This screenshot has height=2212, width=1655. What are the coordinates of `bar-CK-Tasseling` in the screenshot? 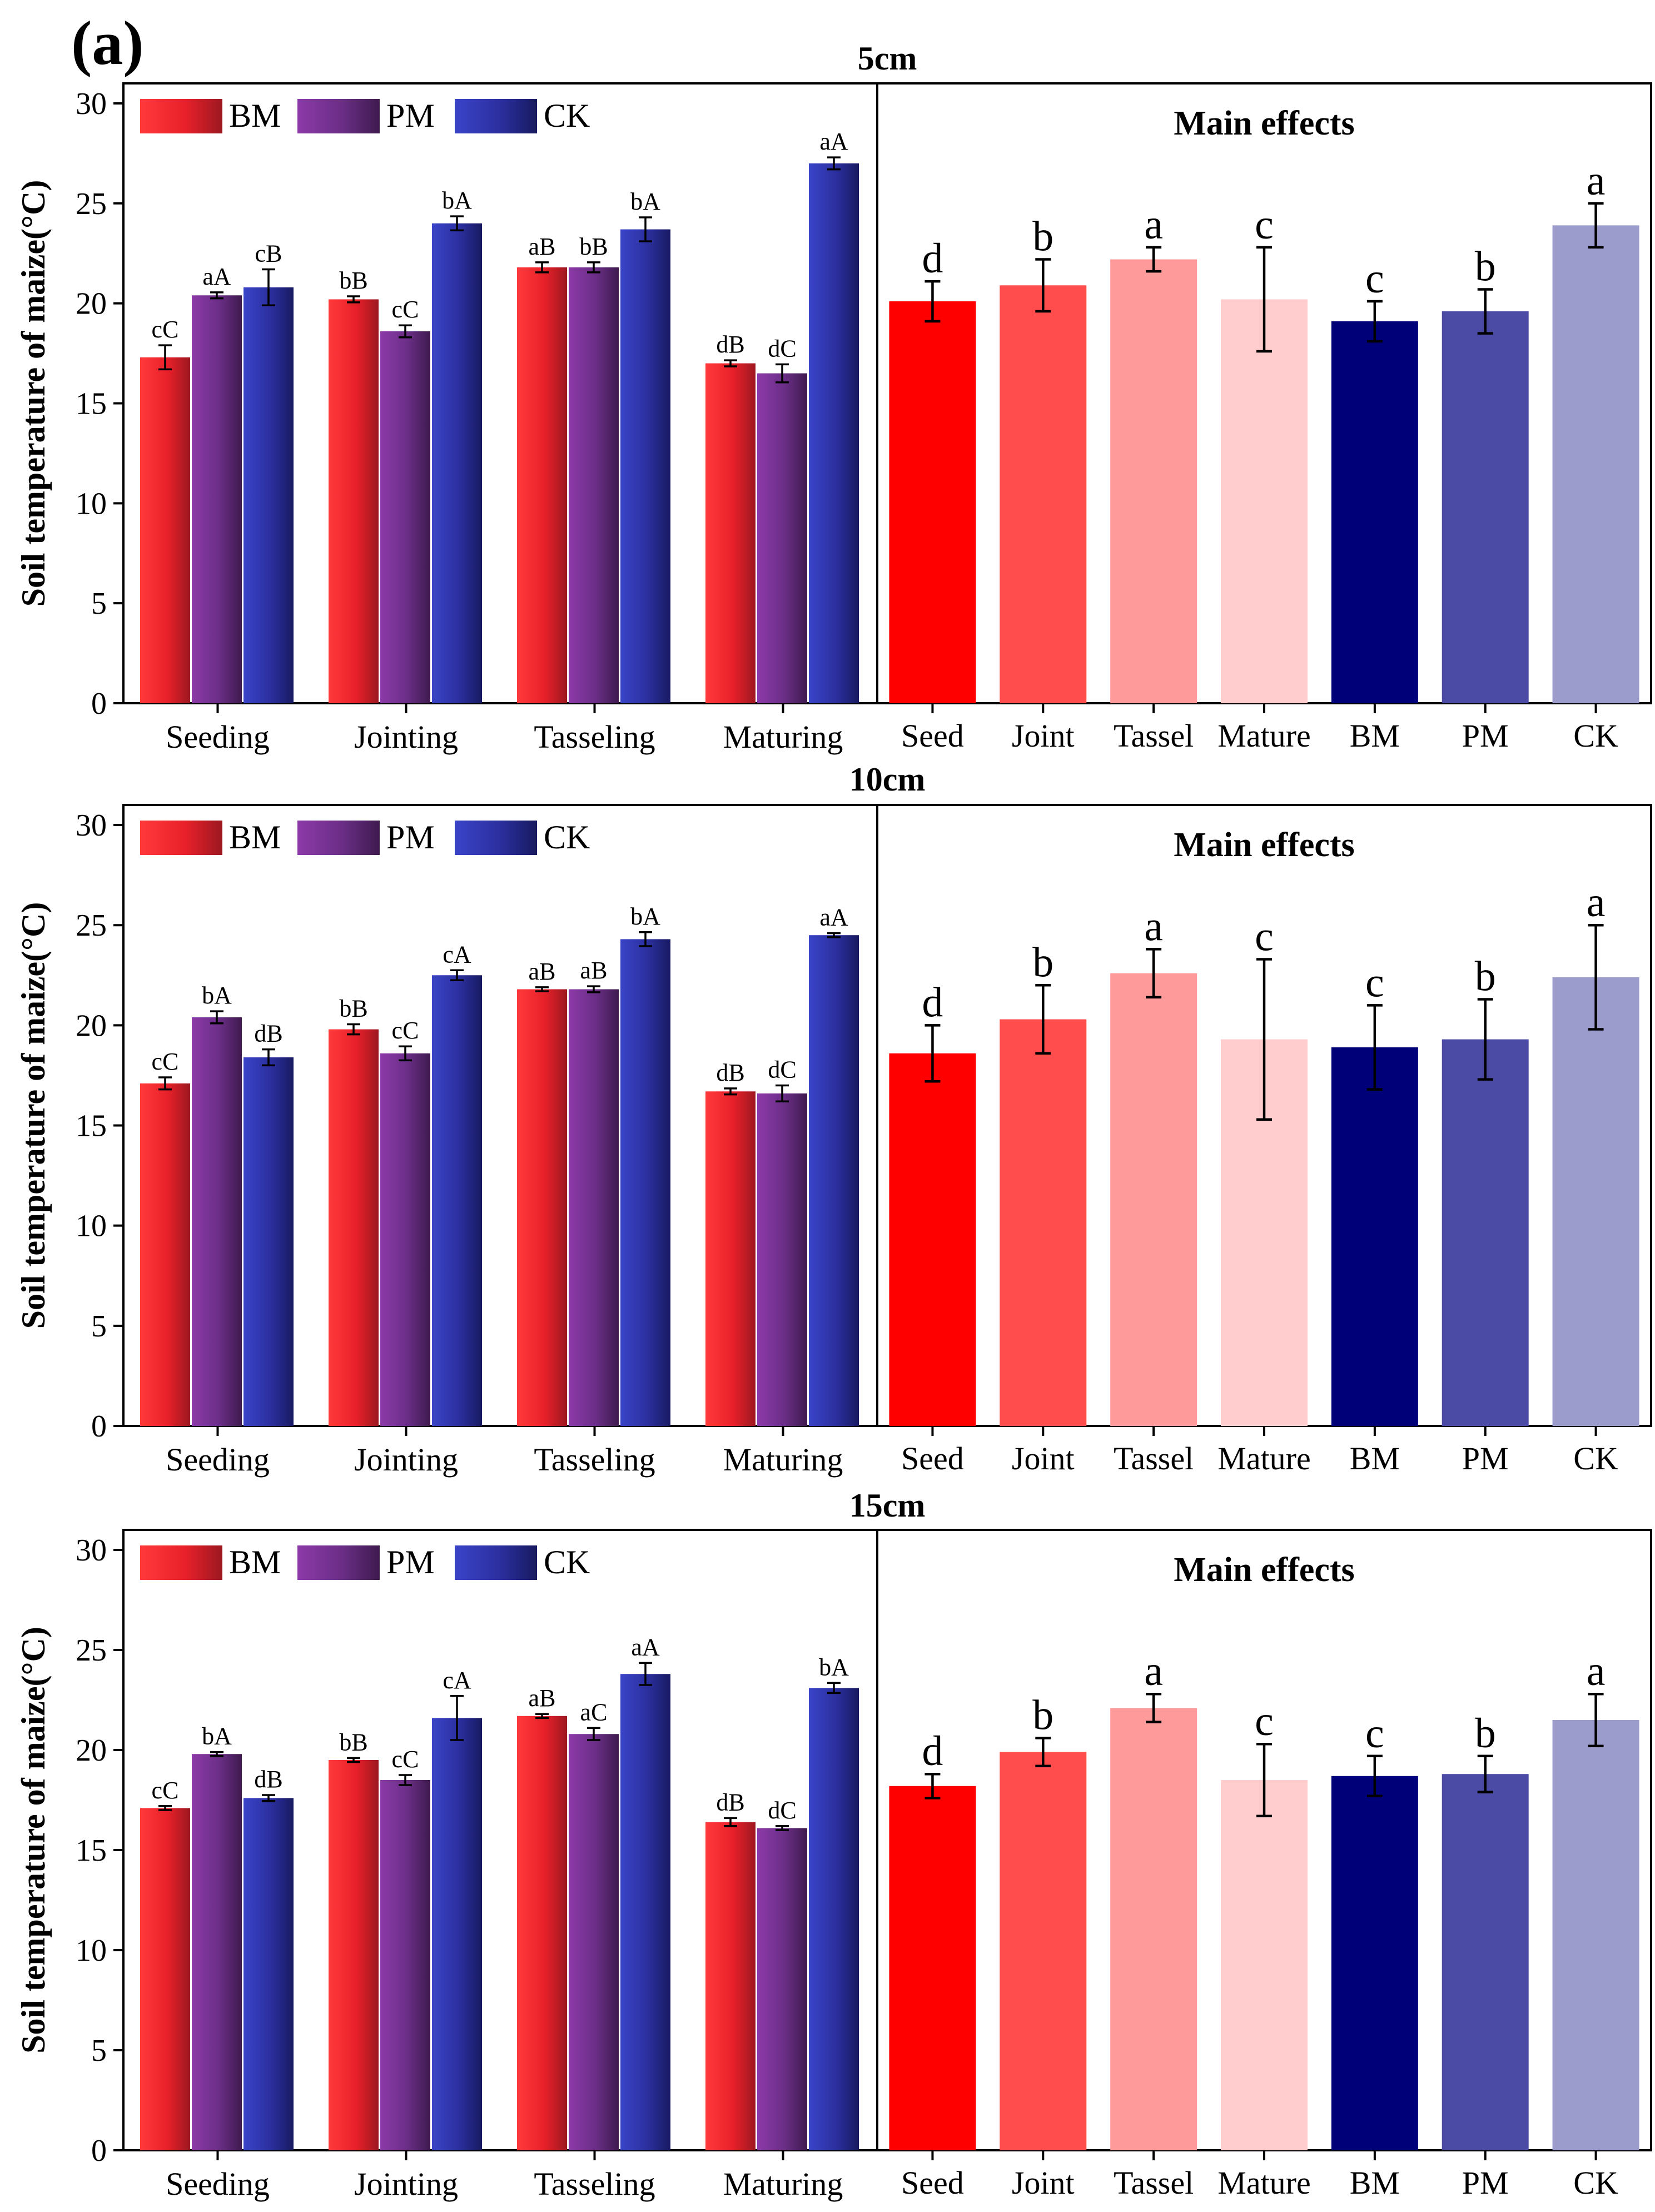 It's located at (645, 1912).